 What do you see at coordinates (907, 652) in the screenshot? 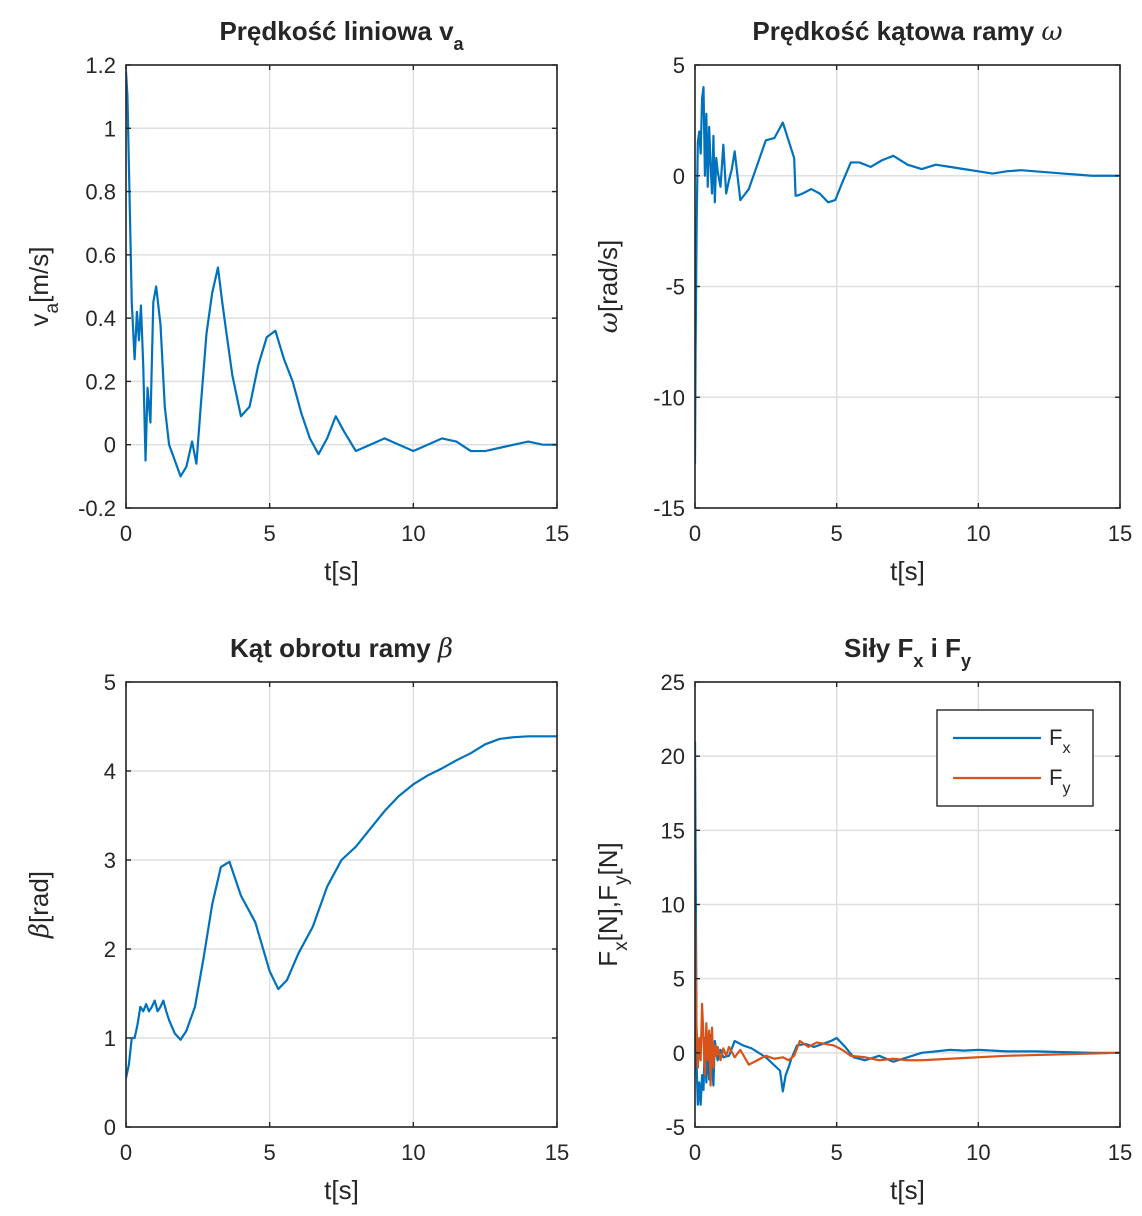
I see `chart-title: Siły Fx i Fy` at bounding box center [907, 652].